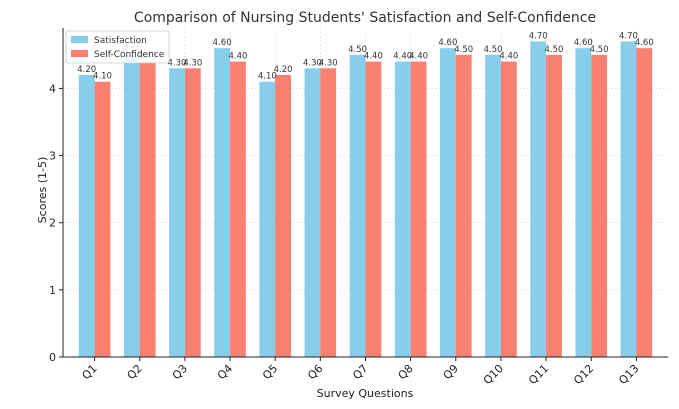 This screenshot has height=409, width=679. What do you see at coordinates (447, 203) in the screenshot?
I see `bar-satisfaction-q9` at bounding box center [447, 203].